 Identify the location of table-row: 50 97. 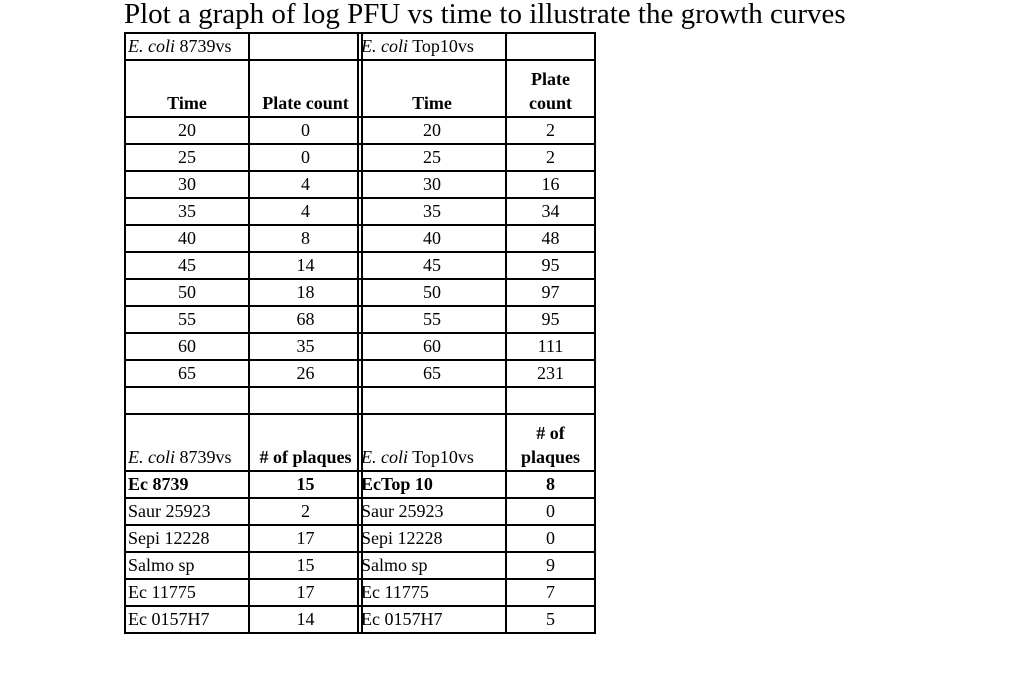
(476, 292).